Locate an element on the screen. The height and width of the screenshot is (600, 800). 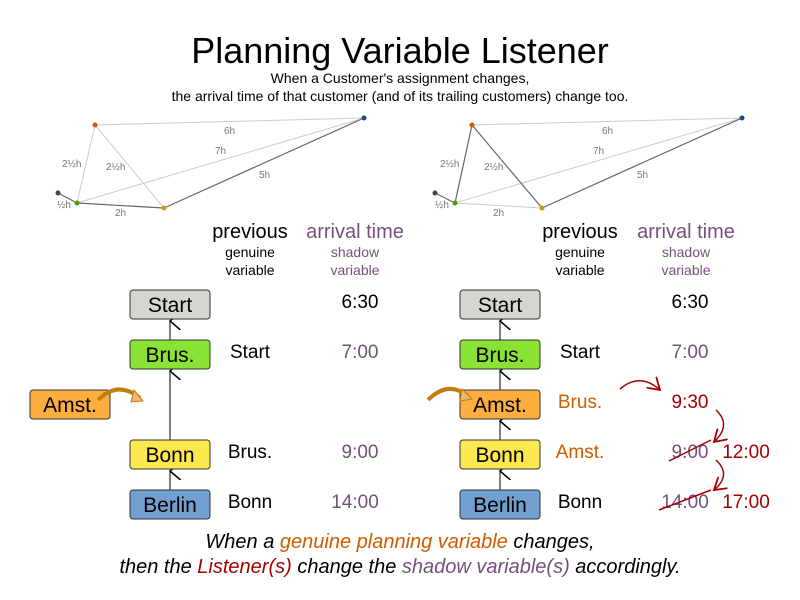
graph-before: 6h 7h 5h 2½h 2½h ½h 2h is located at coordinates (211, 167).